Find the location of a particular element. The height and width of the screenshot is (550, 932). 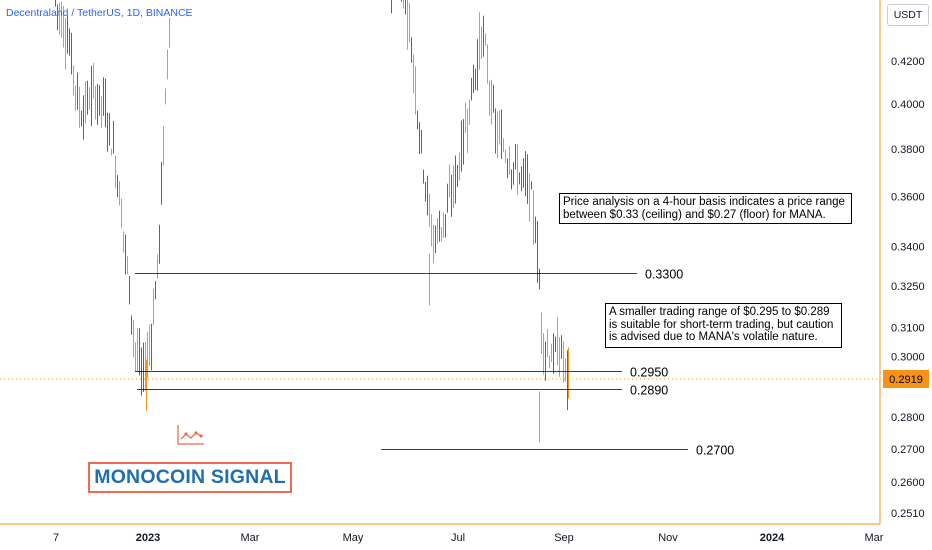

current-price-text: 0.2919 is located at coordinates (906, 380).